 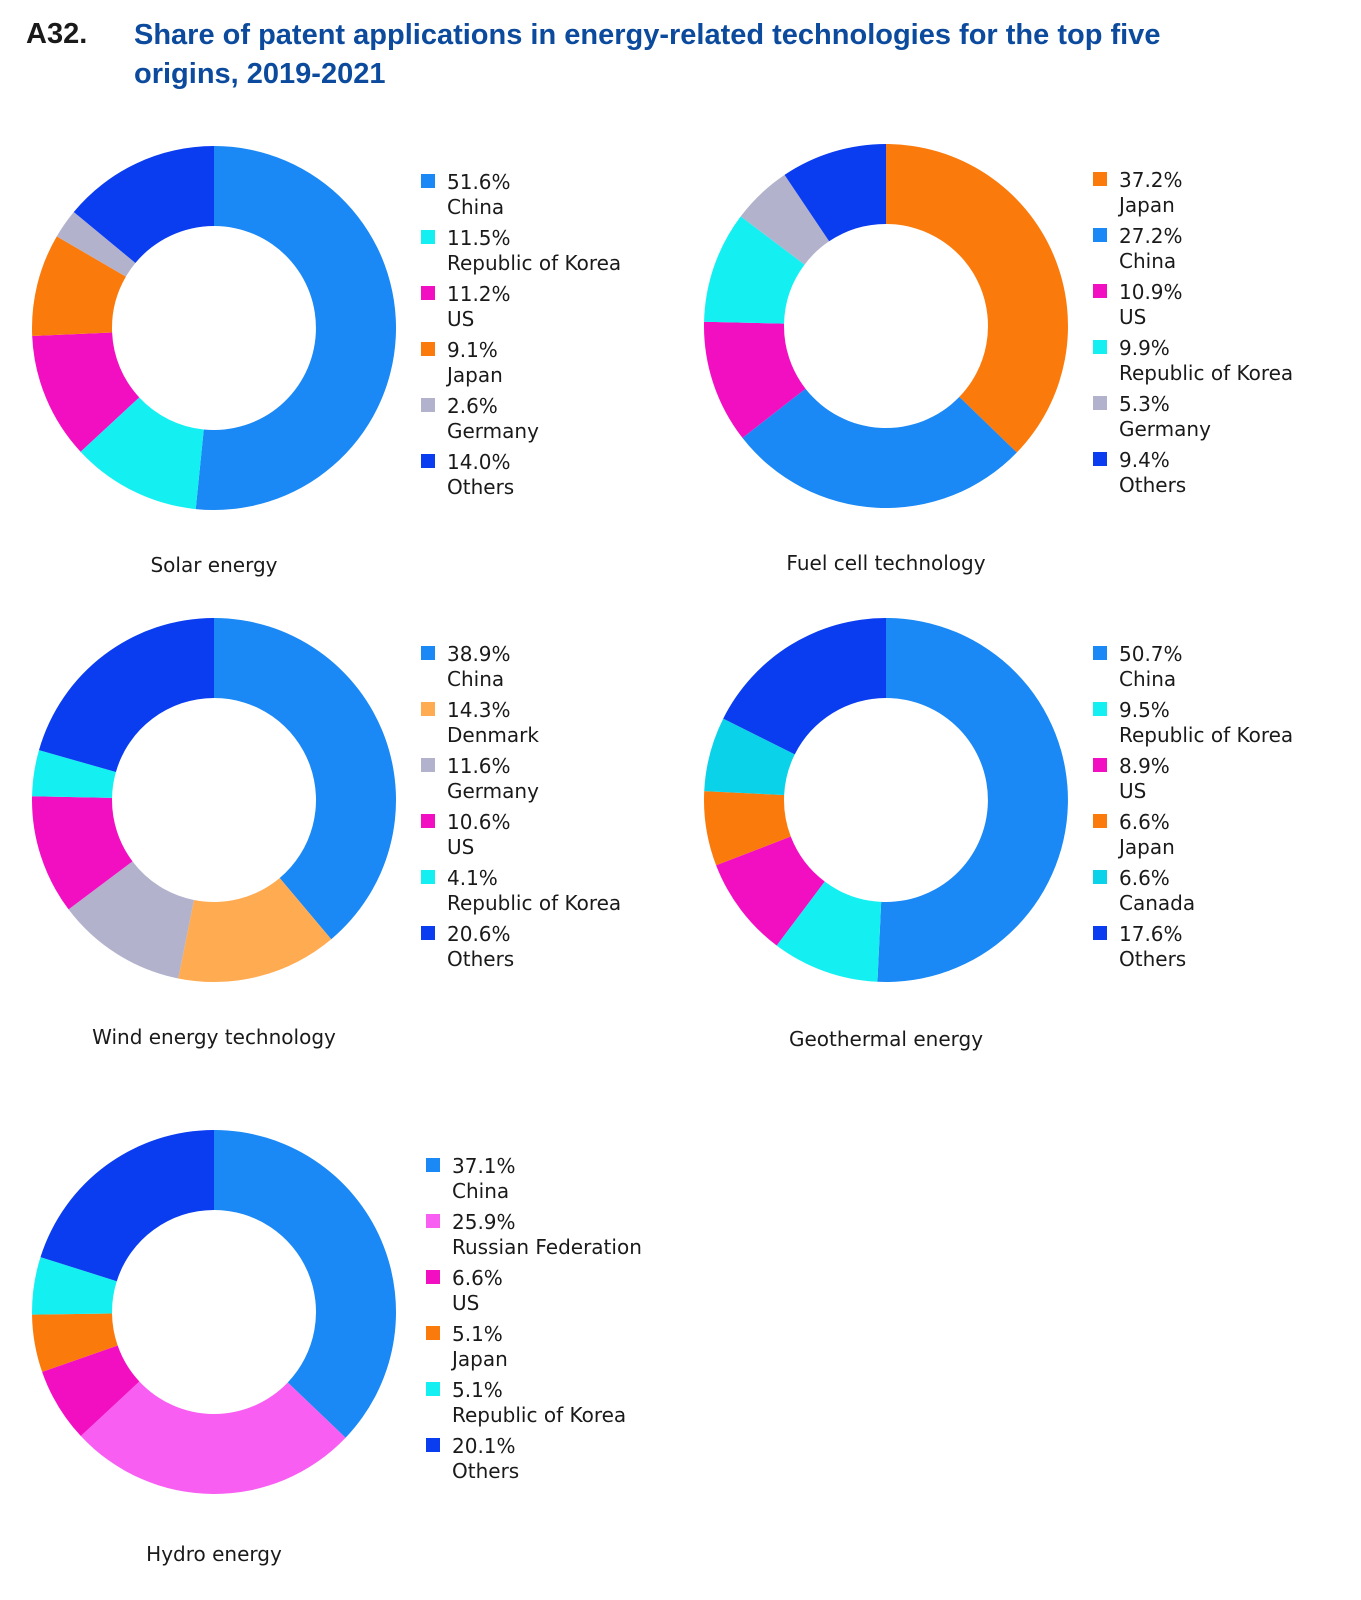 I want to click on legend-value: 9.5%, so click(x=1144, y=710).